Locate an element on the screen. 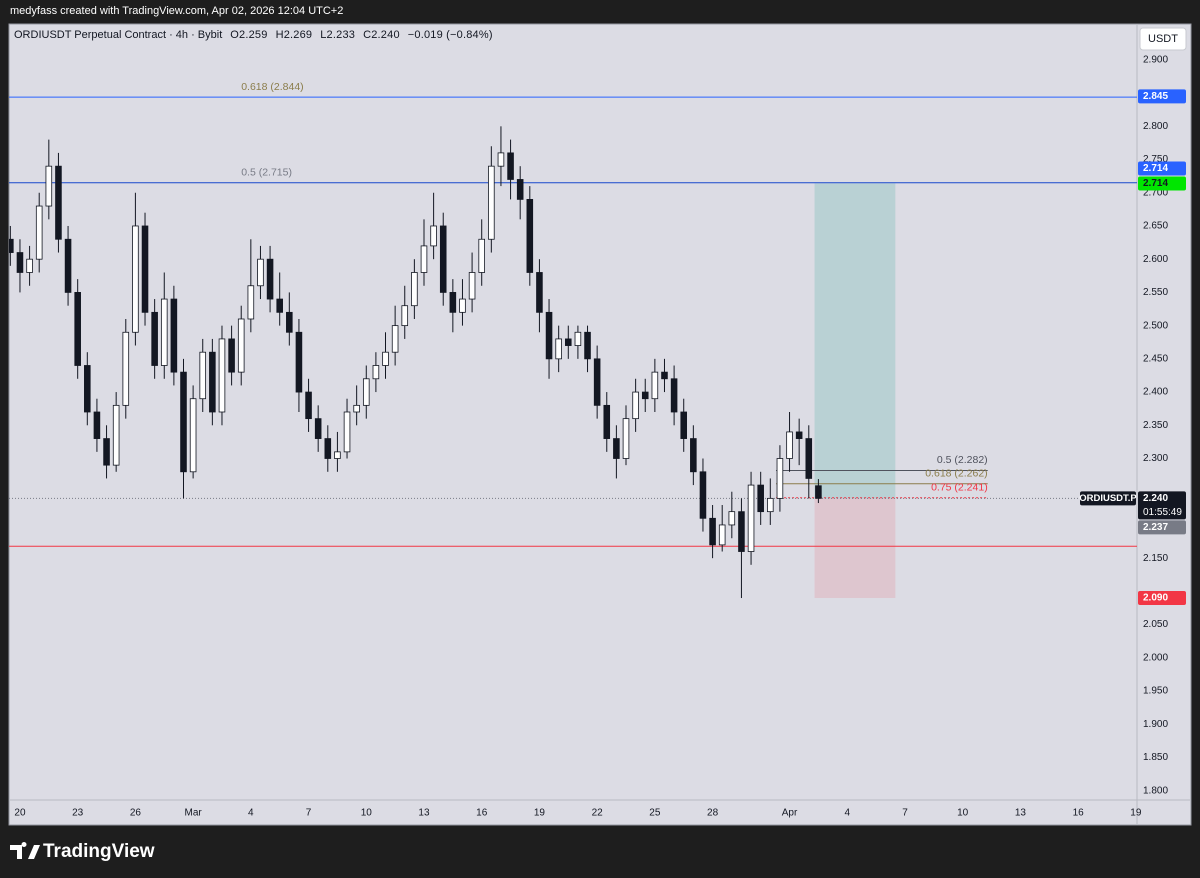 This screenshot has height=878, width=1200. brand: TradingView is located at coordinates (99, 851).